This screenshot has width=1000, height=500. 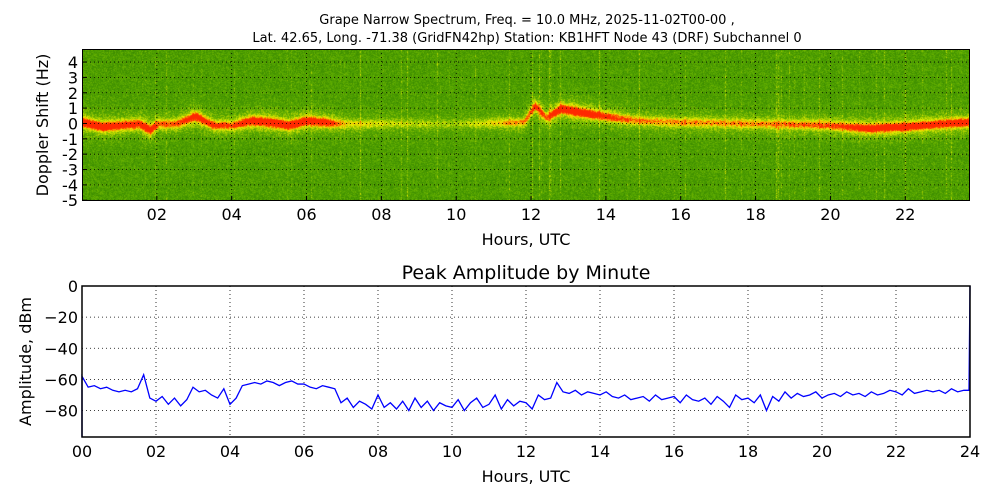 What do you see at coordinates (681, 214) in the screenshot?
I see `spectrogram-x-tick-label: 16` at bounding box center [681, 214].